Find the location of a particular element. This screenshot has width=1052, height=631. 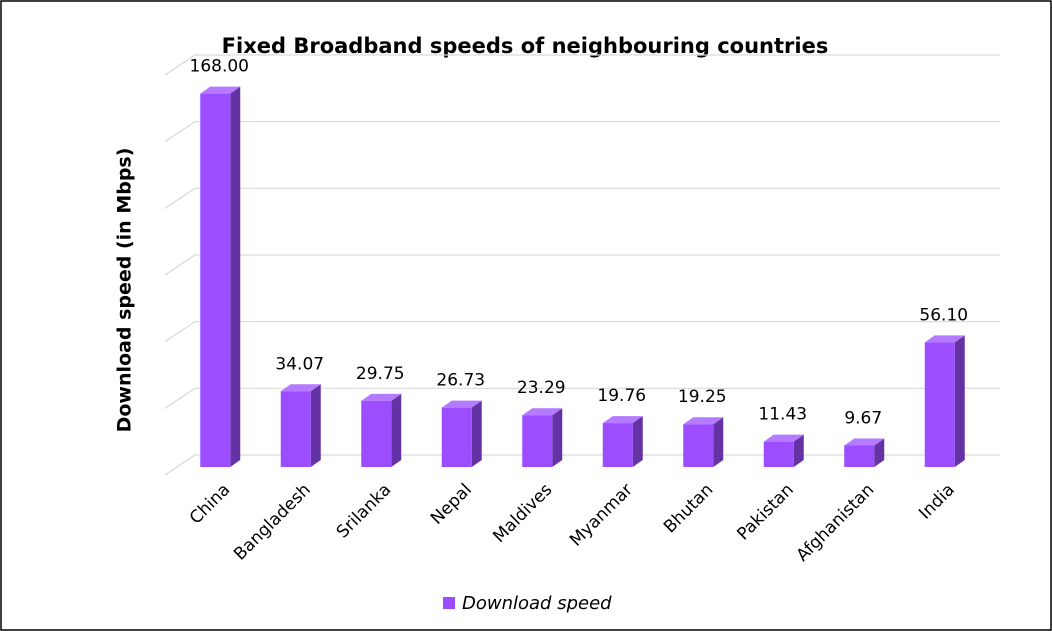

data-label: 34.07 is located at coordinates (299, 364).